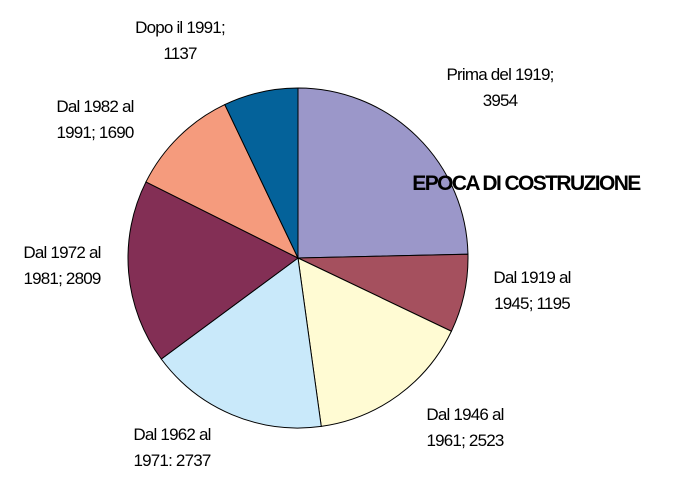  I want to click on chart-title: EPOCA DI COSTRUZIONE, so click(526, 183).